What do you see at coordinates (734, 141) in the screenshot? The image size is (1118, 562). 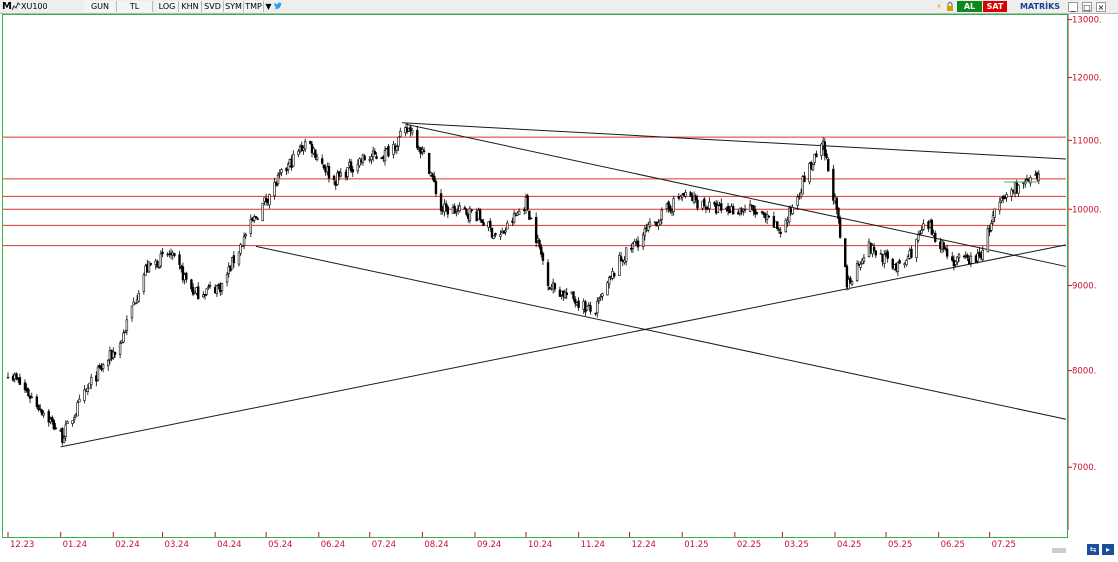 I see `trendline` at bounding box center [734, 141].